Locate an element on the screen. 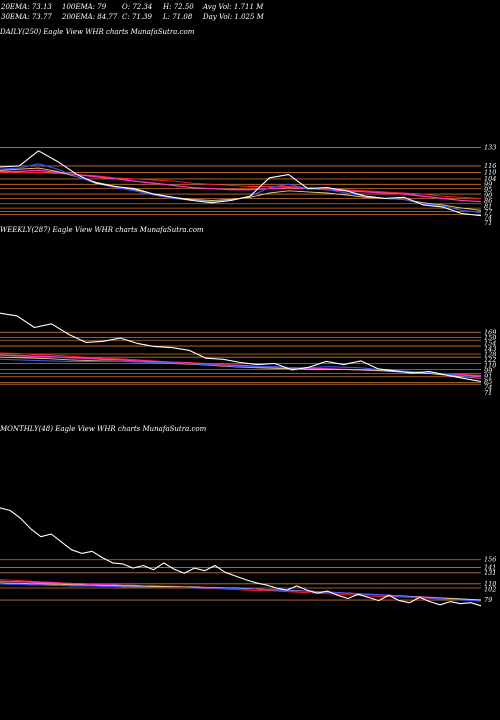 The height and width of the screenshot is (720, 500). y-level-label: 116 is located at coordinates (490, 166).